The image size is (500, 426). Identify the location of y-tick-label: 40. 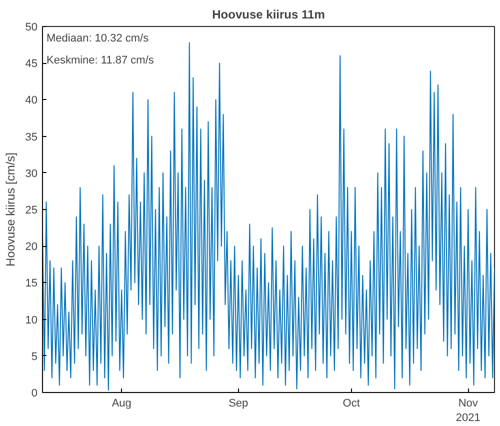
(31, 100).